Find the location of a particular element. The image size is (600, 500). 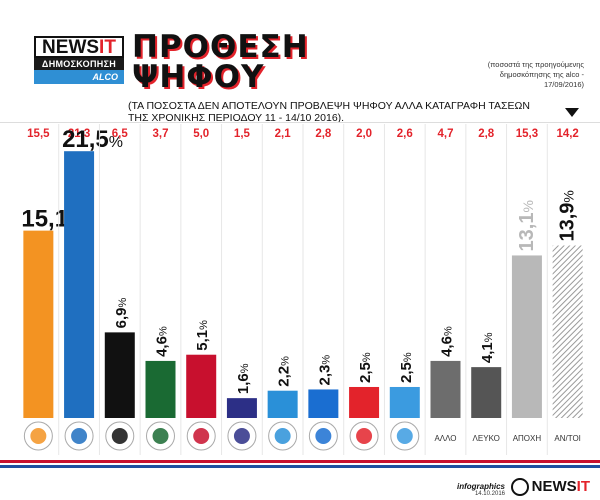

previous-value-label: 3,7 is located at coordinates (161, 134).